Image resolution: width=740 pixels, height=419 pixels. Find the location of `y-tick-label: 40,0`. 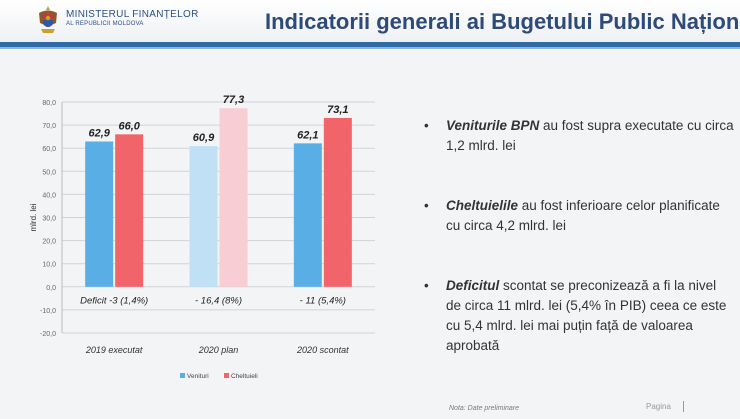

y-tick-label: 40,0 is located at coordinates (49, 195).